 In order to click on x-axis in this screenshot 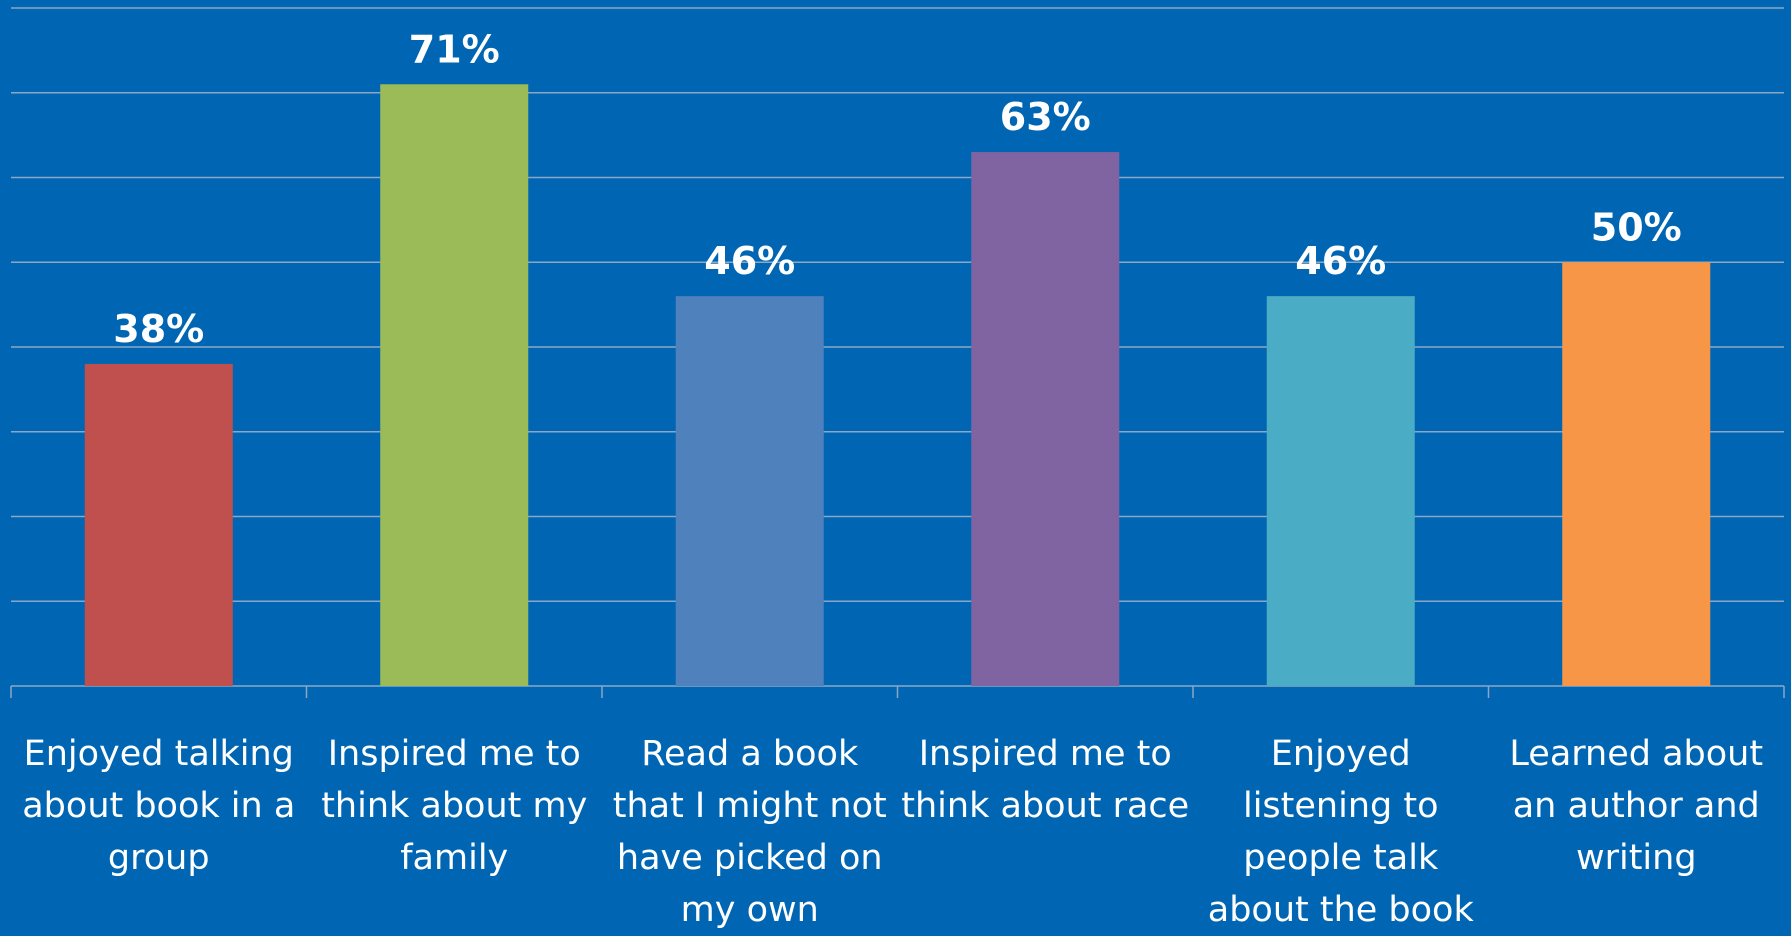, I will do `click(897, 691)`.